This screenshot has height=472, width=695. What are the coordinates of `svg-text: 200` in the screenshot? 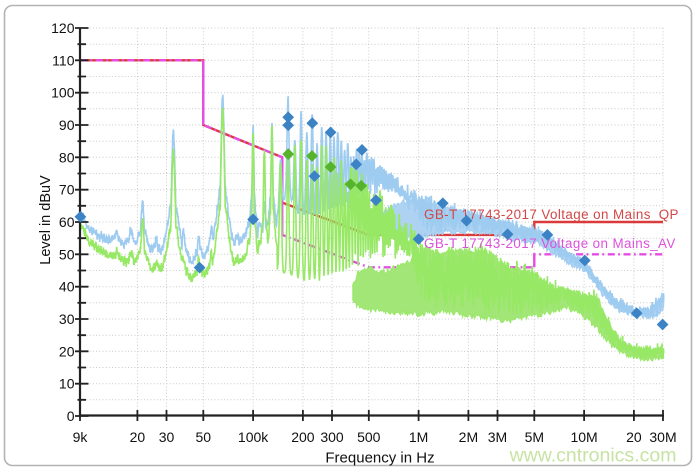 It's located at (303, 437).